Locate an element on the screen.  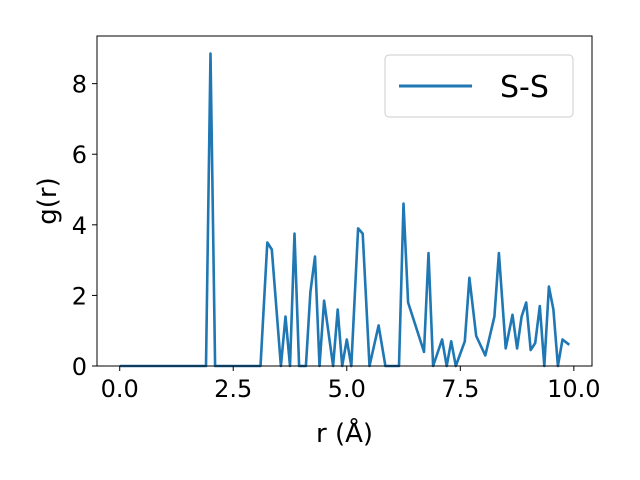
x-tick-label: 5.0 is located at coordinates (347, 389).